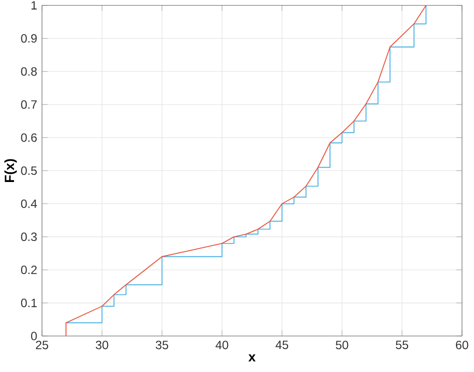  I want to click on y-tick-label: 0.8, so click(29, 71).